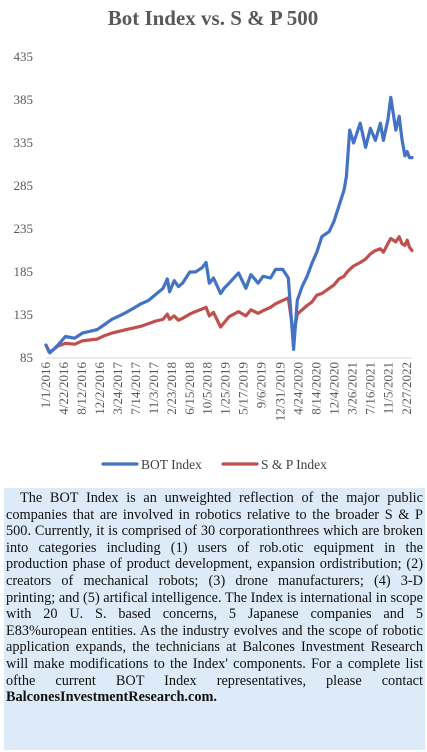 The width and height of the screenshot is (427, 752). What do you see at coordinates (370, 388) in the screenshot?
I see `x-tick-label-18: 7/16/2021` at bounding box center [370, 388].